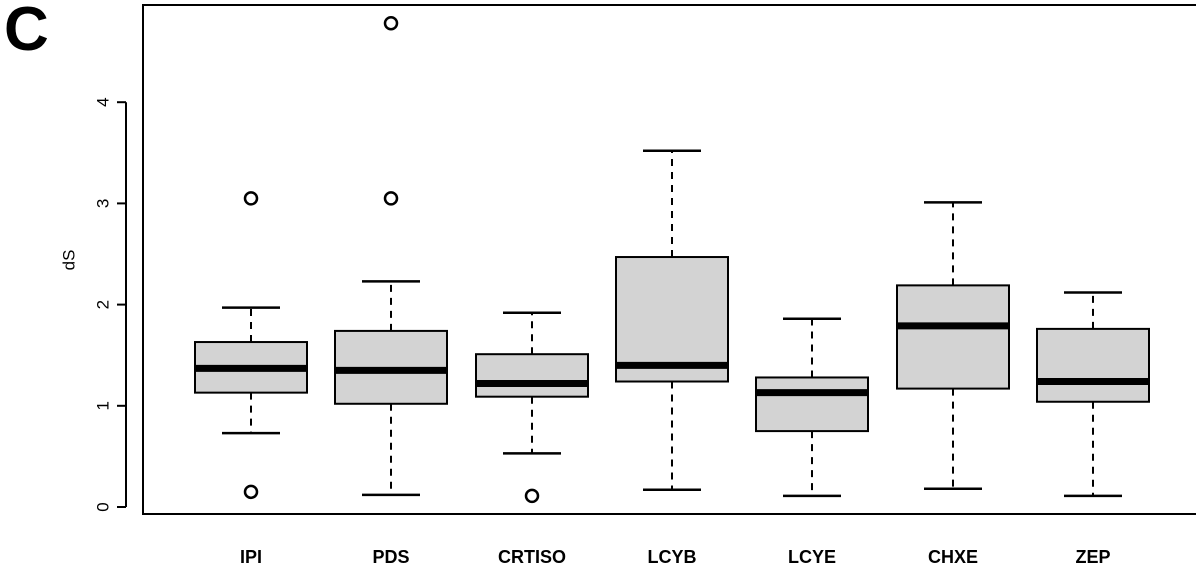 The width and height of the screenshot is (1196, 581). Describe the element at coordinates (102, 304) in the screenshot. I see `y-tick-label-2: 2` at that location.